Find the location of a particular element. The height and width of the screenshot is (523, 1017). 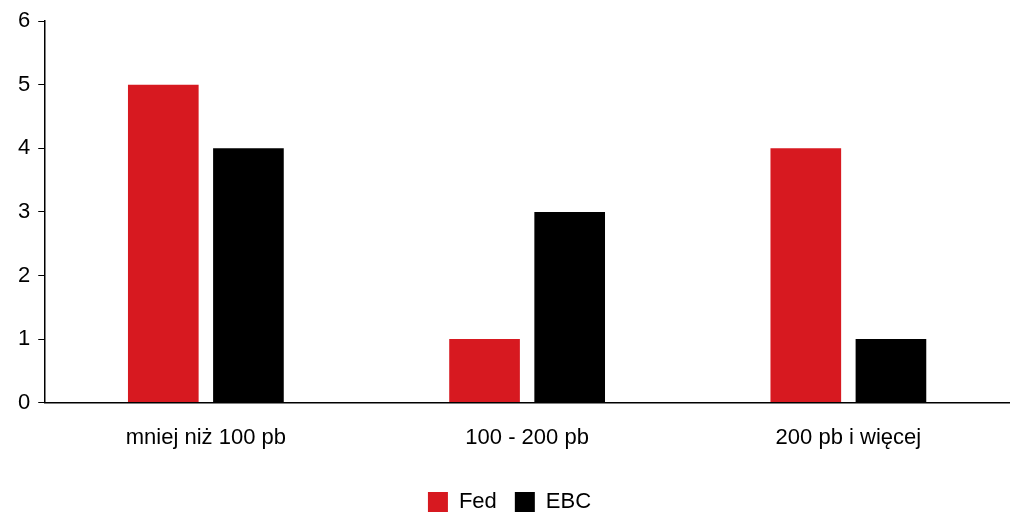

y-tick-label: 5 is located at coordinates (24, 83).